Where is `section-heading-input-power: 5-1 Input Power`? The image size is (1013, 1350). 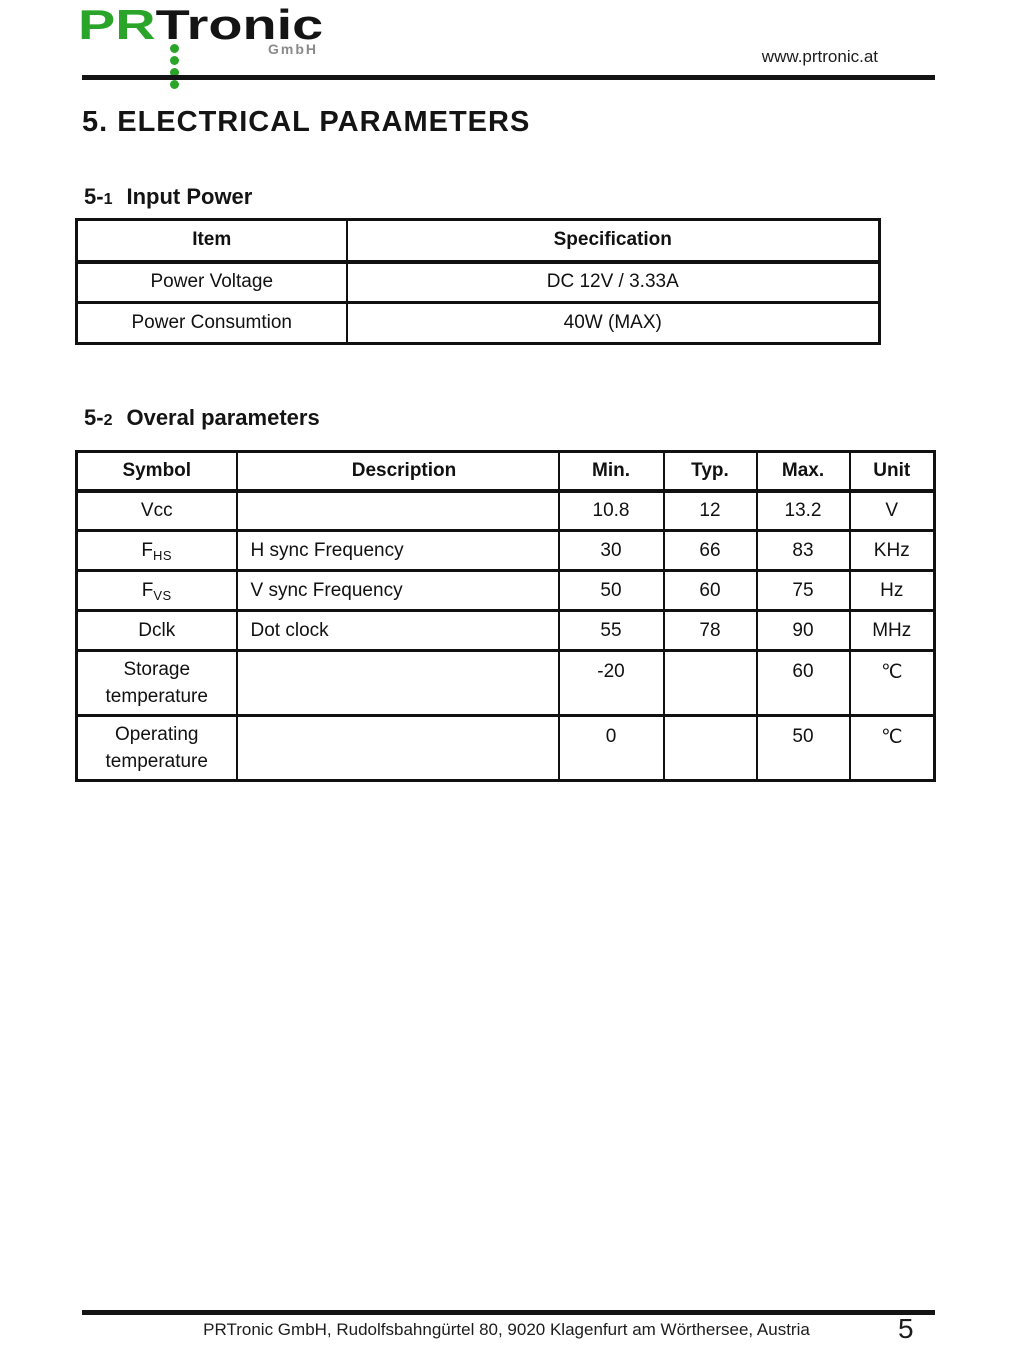
section-heading-input-power: 5-1 Input Power is located at coordinates (168, 197).